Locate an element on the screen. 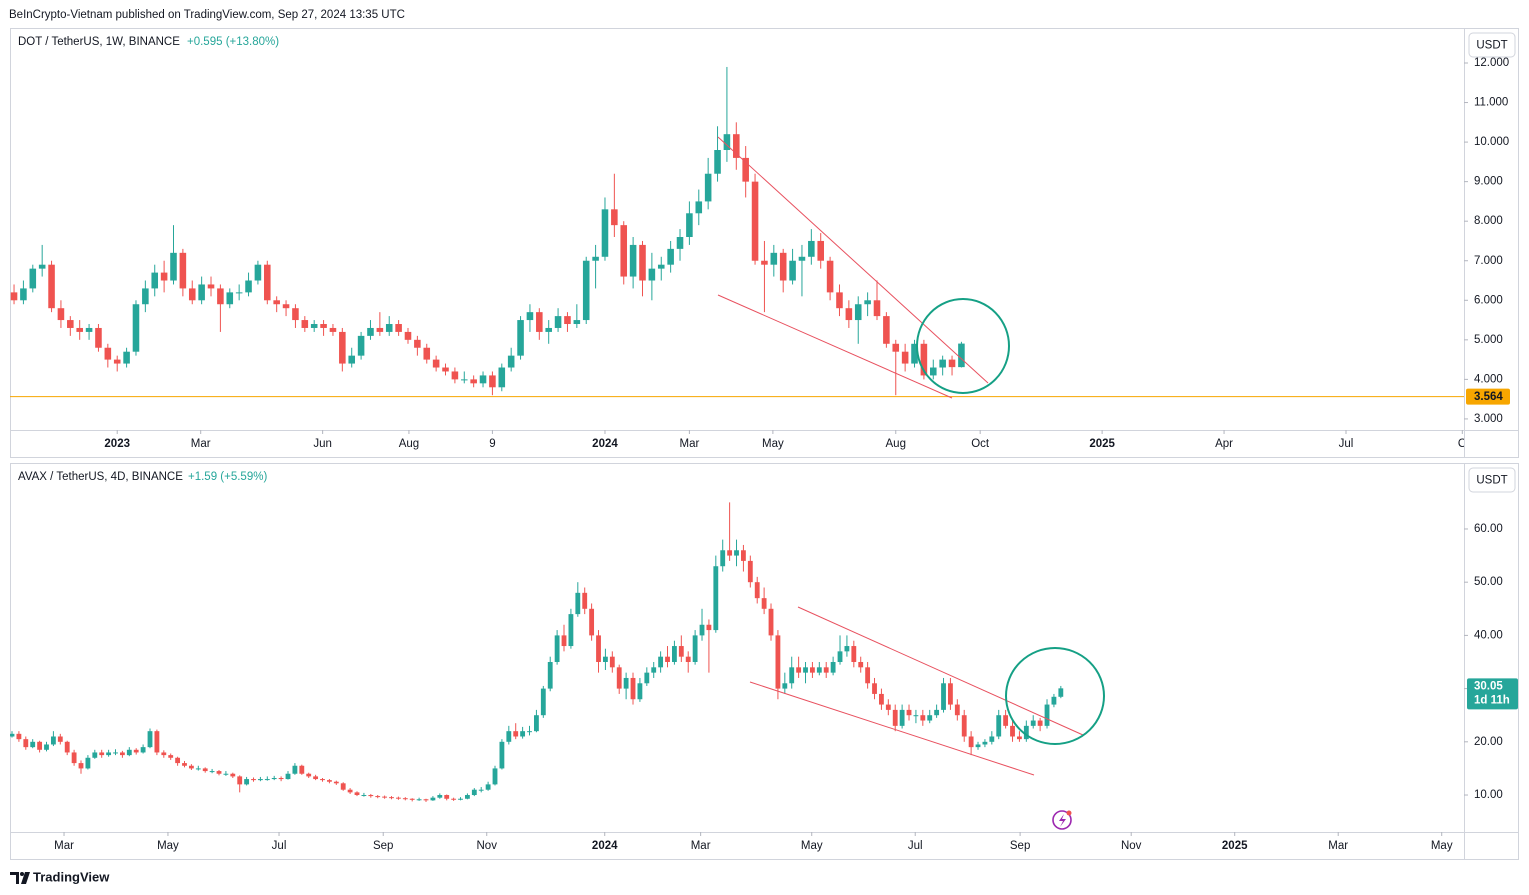 This screenshot has height=895, width=1529. x-tick-label: Apr is located at coordinates (1224, 444).